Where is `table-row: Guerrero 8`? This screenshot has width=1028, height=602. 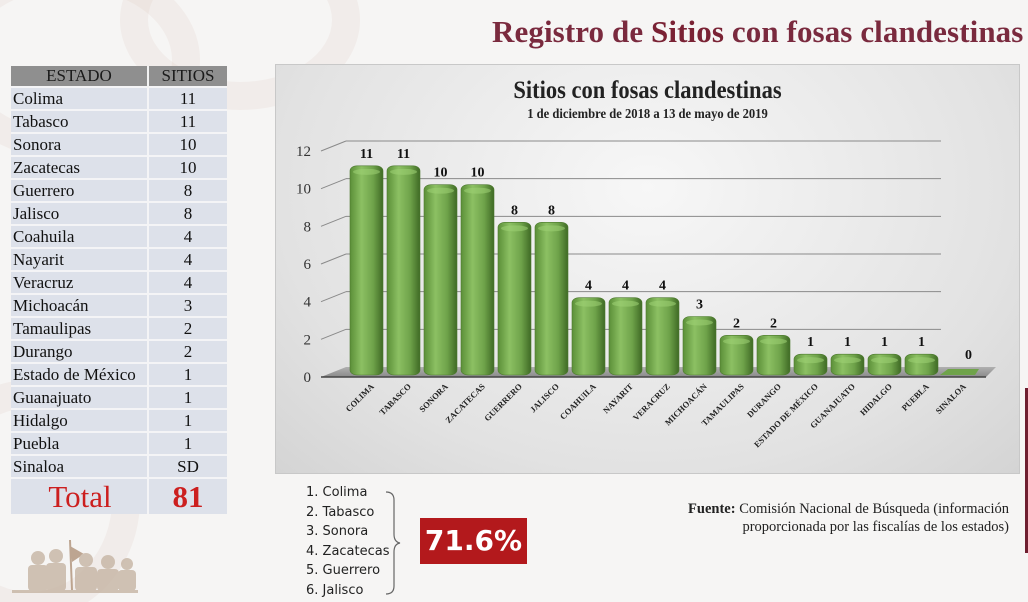 table-row: Guerrero 8 is located at coordinates (119, 190).